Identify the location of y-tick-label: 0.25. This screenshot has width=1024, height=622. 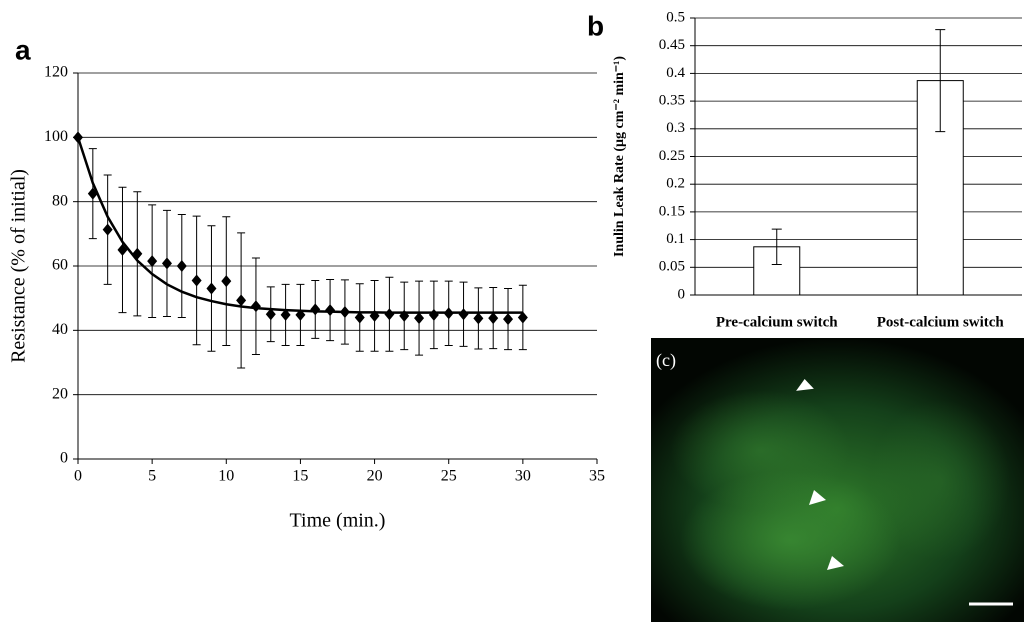
(672, 156).